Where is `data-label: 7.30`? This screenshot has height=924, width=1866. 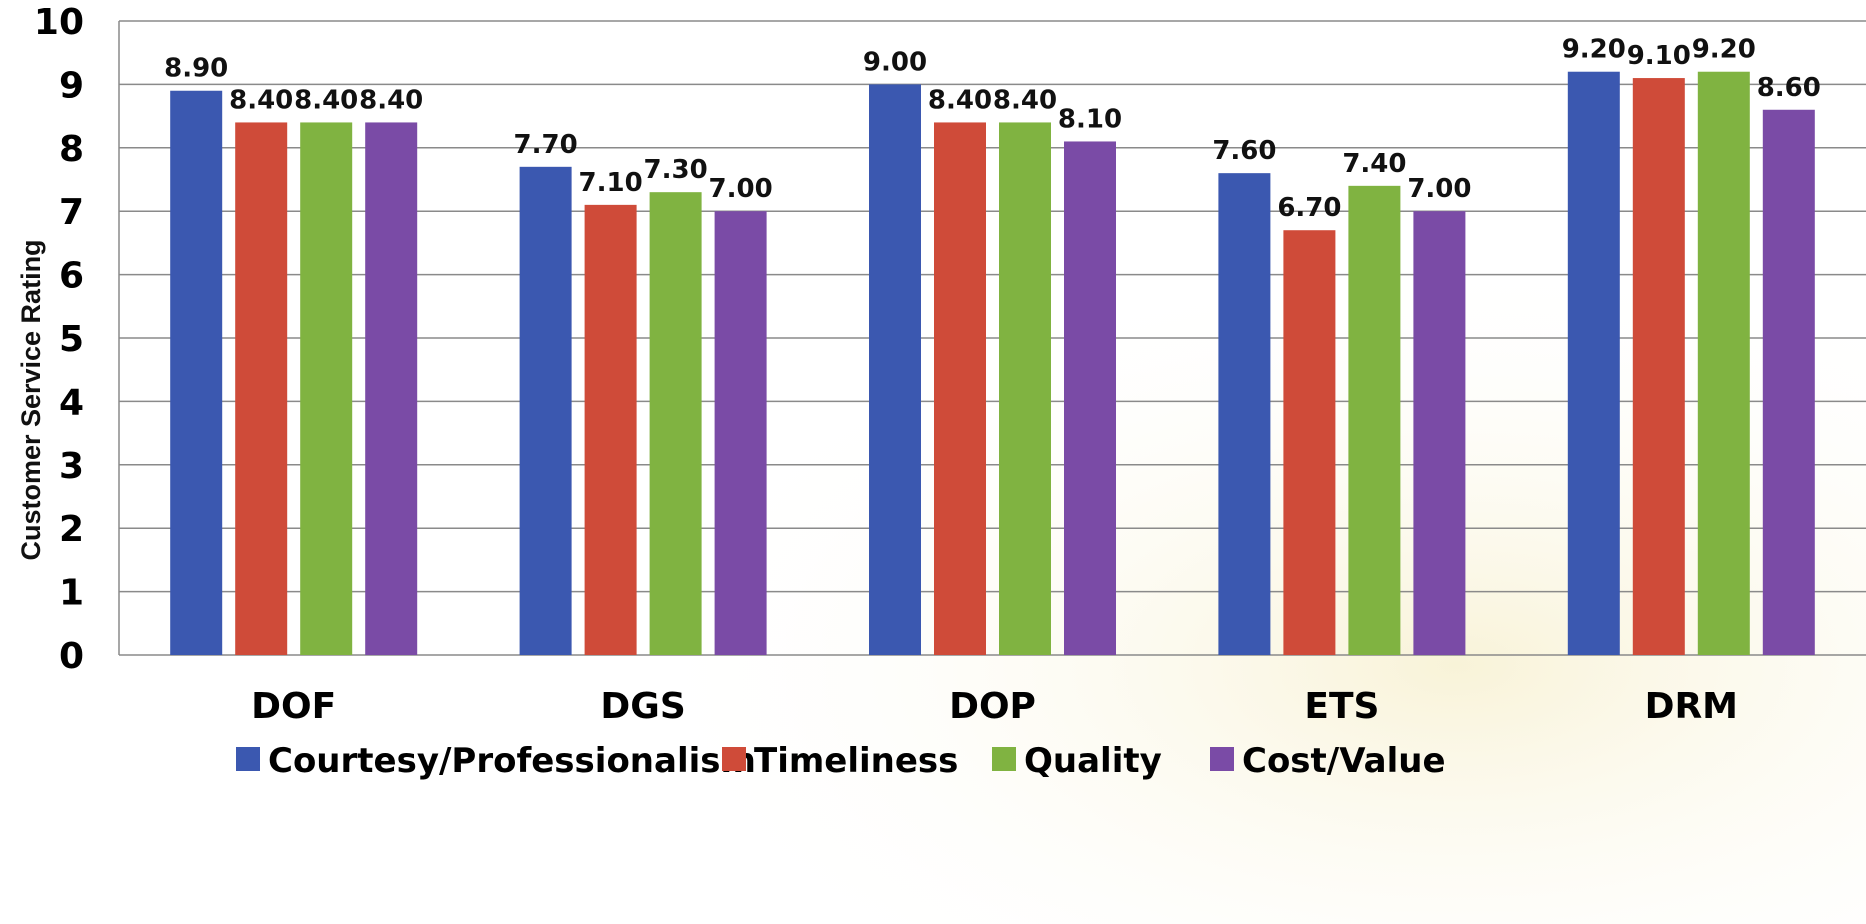
data-label: 7.30 is located at coordinates (676, 170).